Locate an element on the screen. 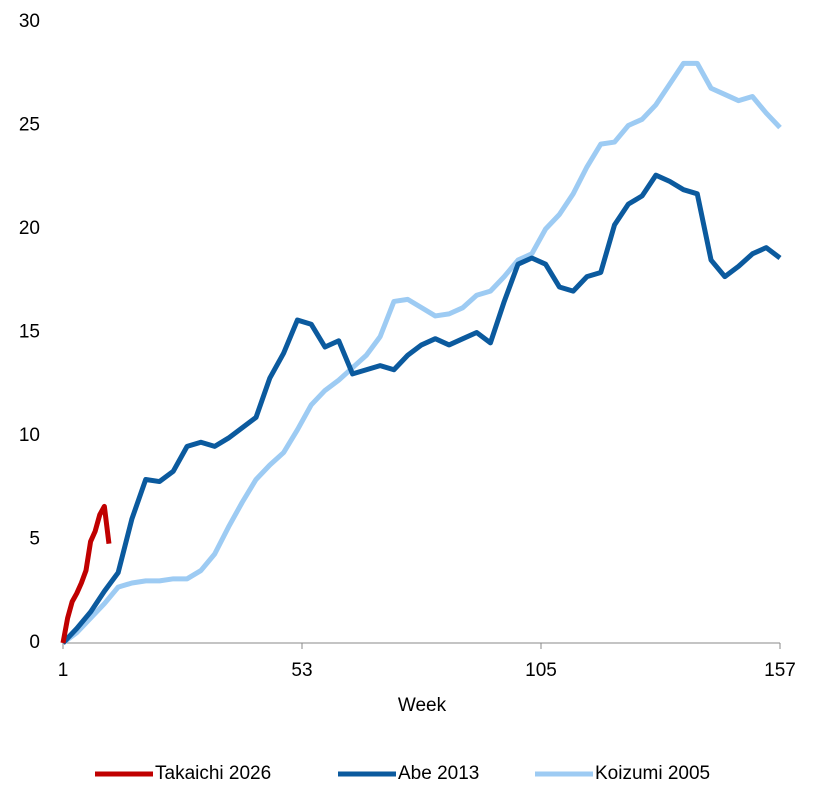 The width and height of the screenshot is (815, 786). y-tick-label: 30 is located at coordinates (29, 21).